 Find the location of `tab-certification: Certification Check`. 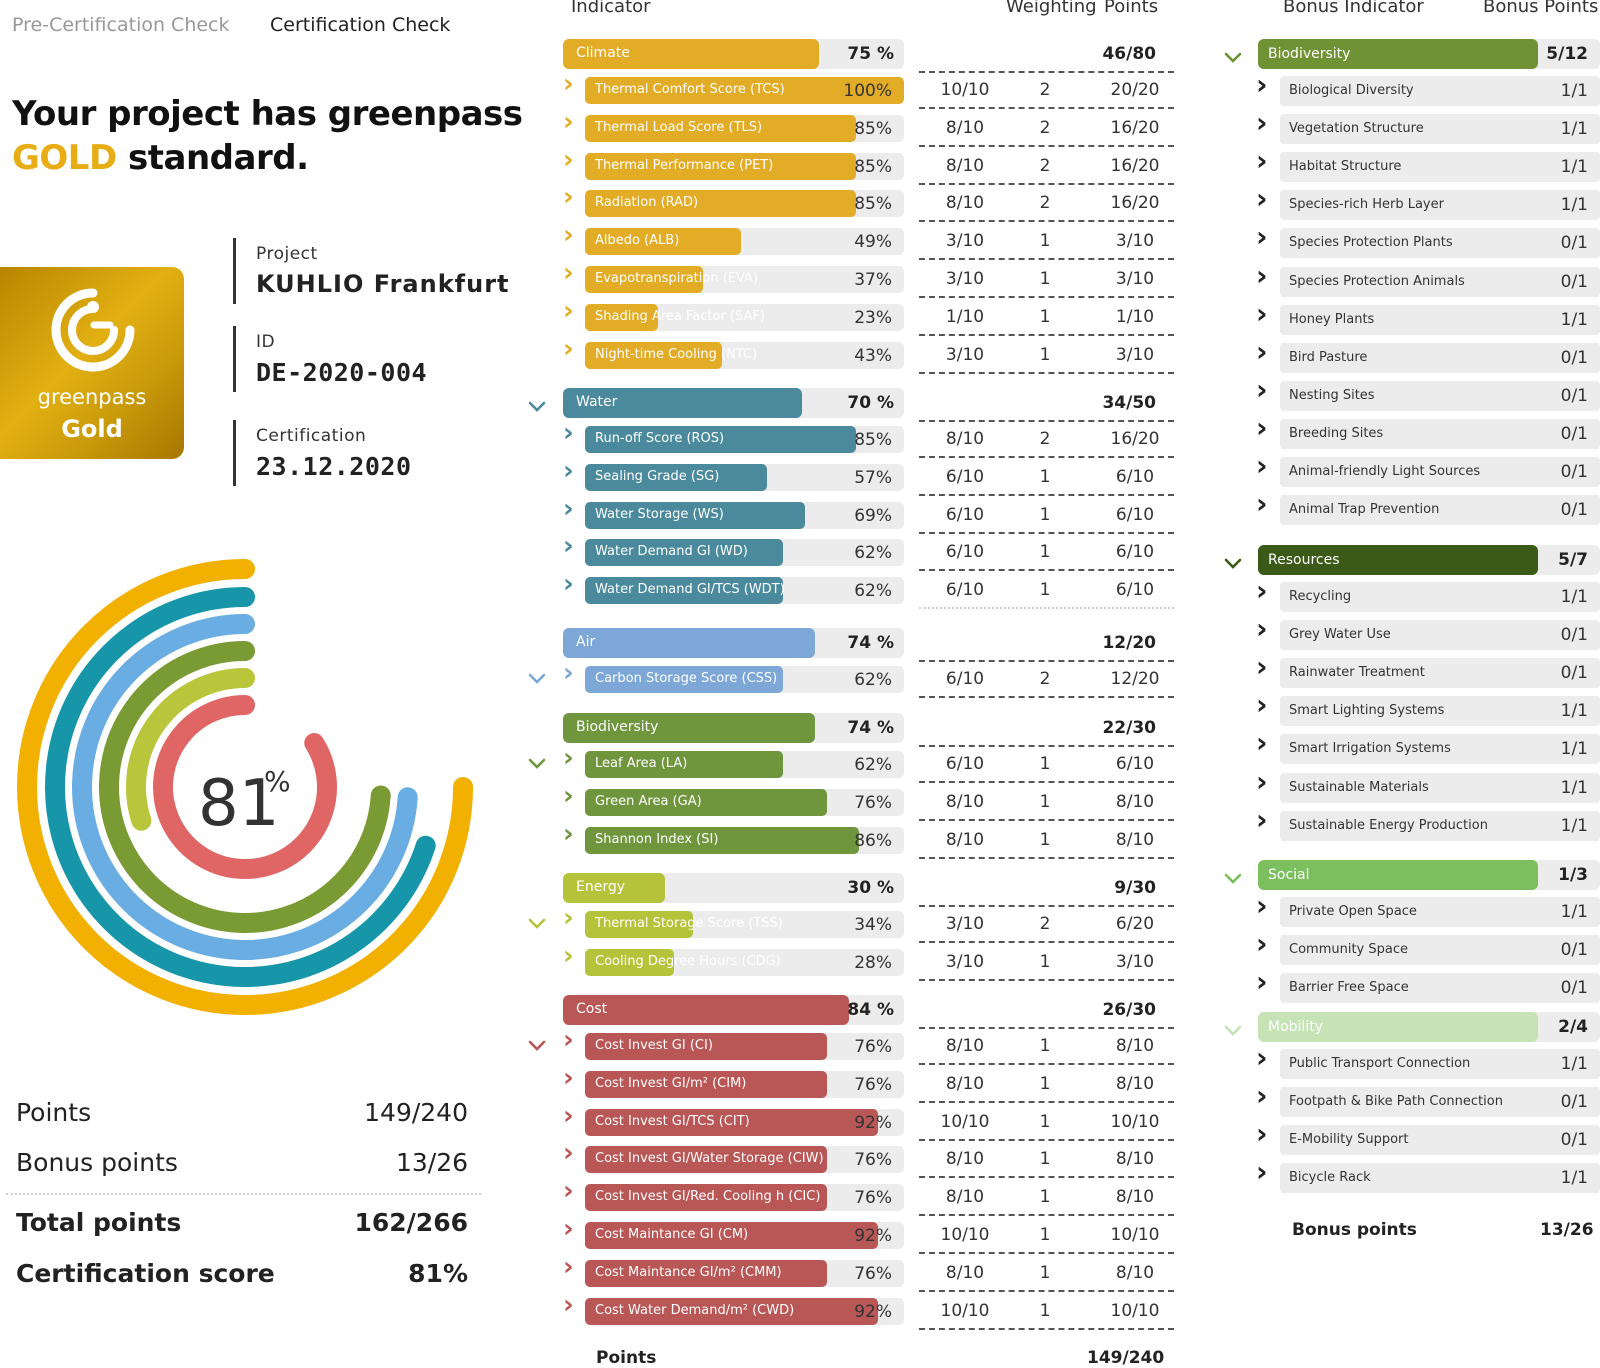

tab-certification: Certification Check is located at coordinates (360, 25).